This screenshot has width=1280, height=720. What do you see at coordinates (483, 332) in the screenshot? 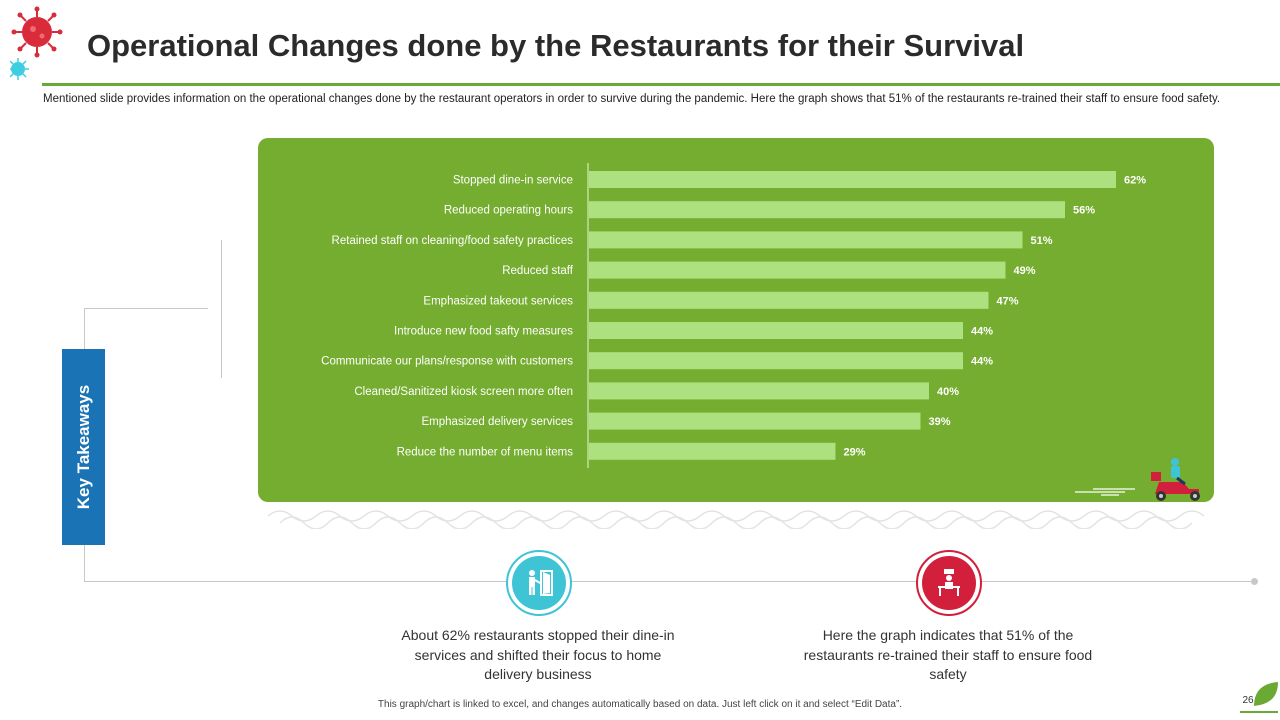
I see `category-label: Introduce new food safty measures` at bounding box center [483, 332].